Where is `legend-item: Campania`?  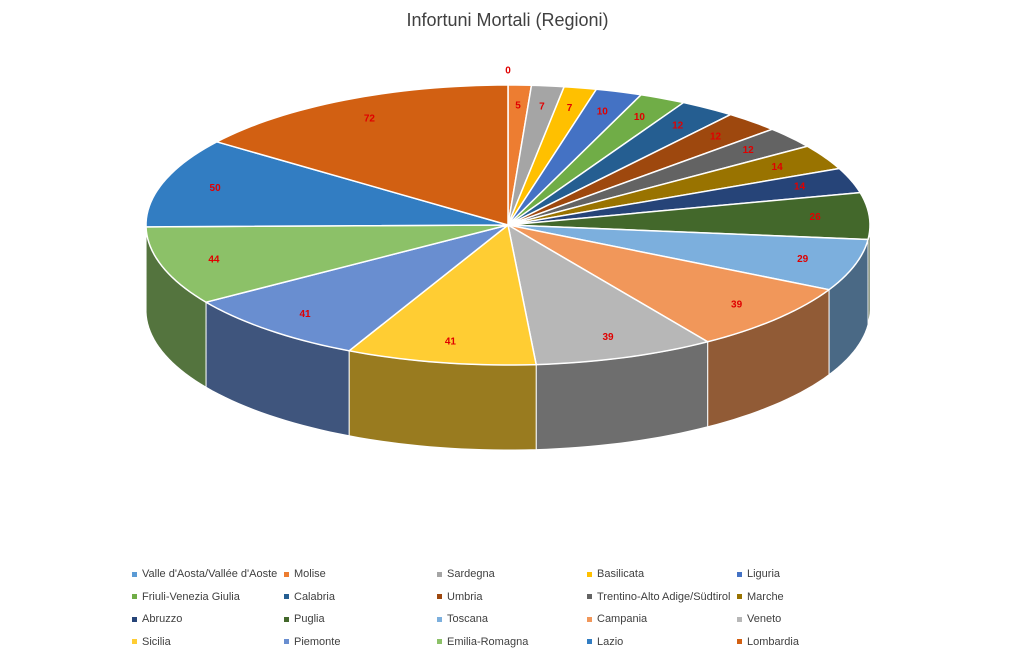
legend-item: Campania is located at coordinates (617, 619).